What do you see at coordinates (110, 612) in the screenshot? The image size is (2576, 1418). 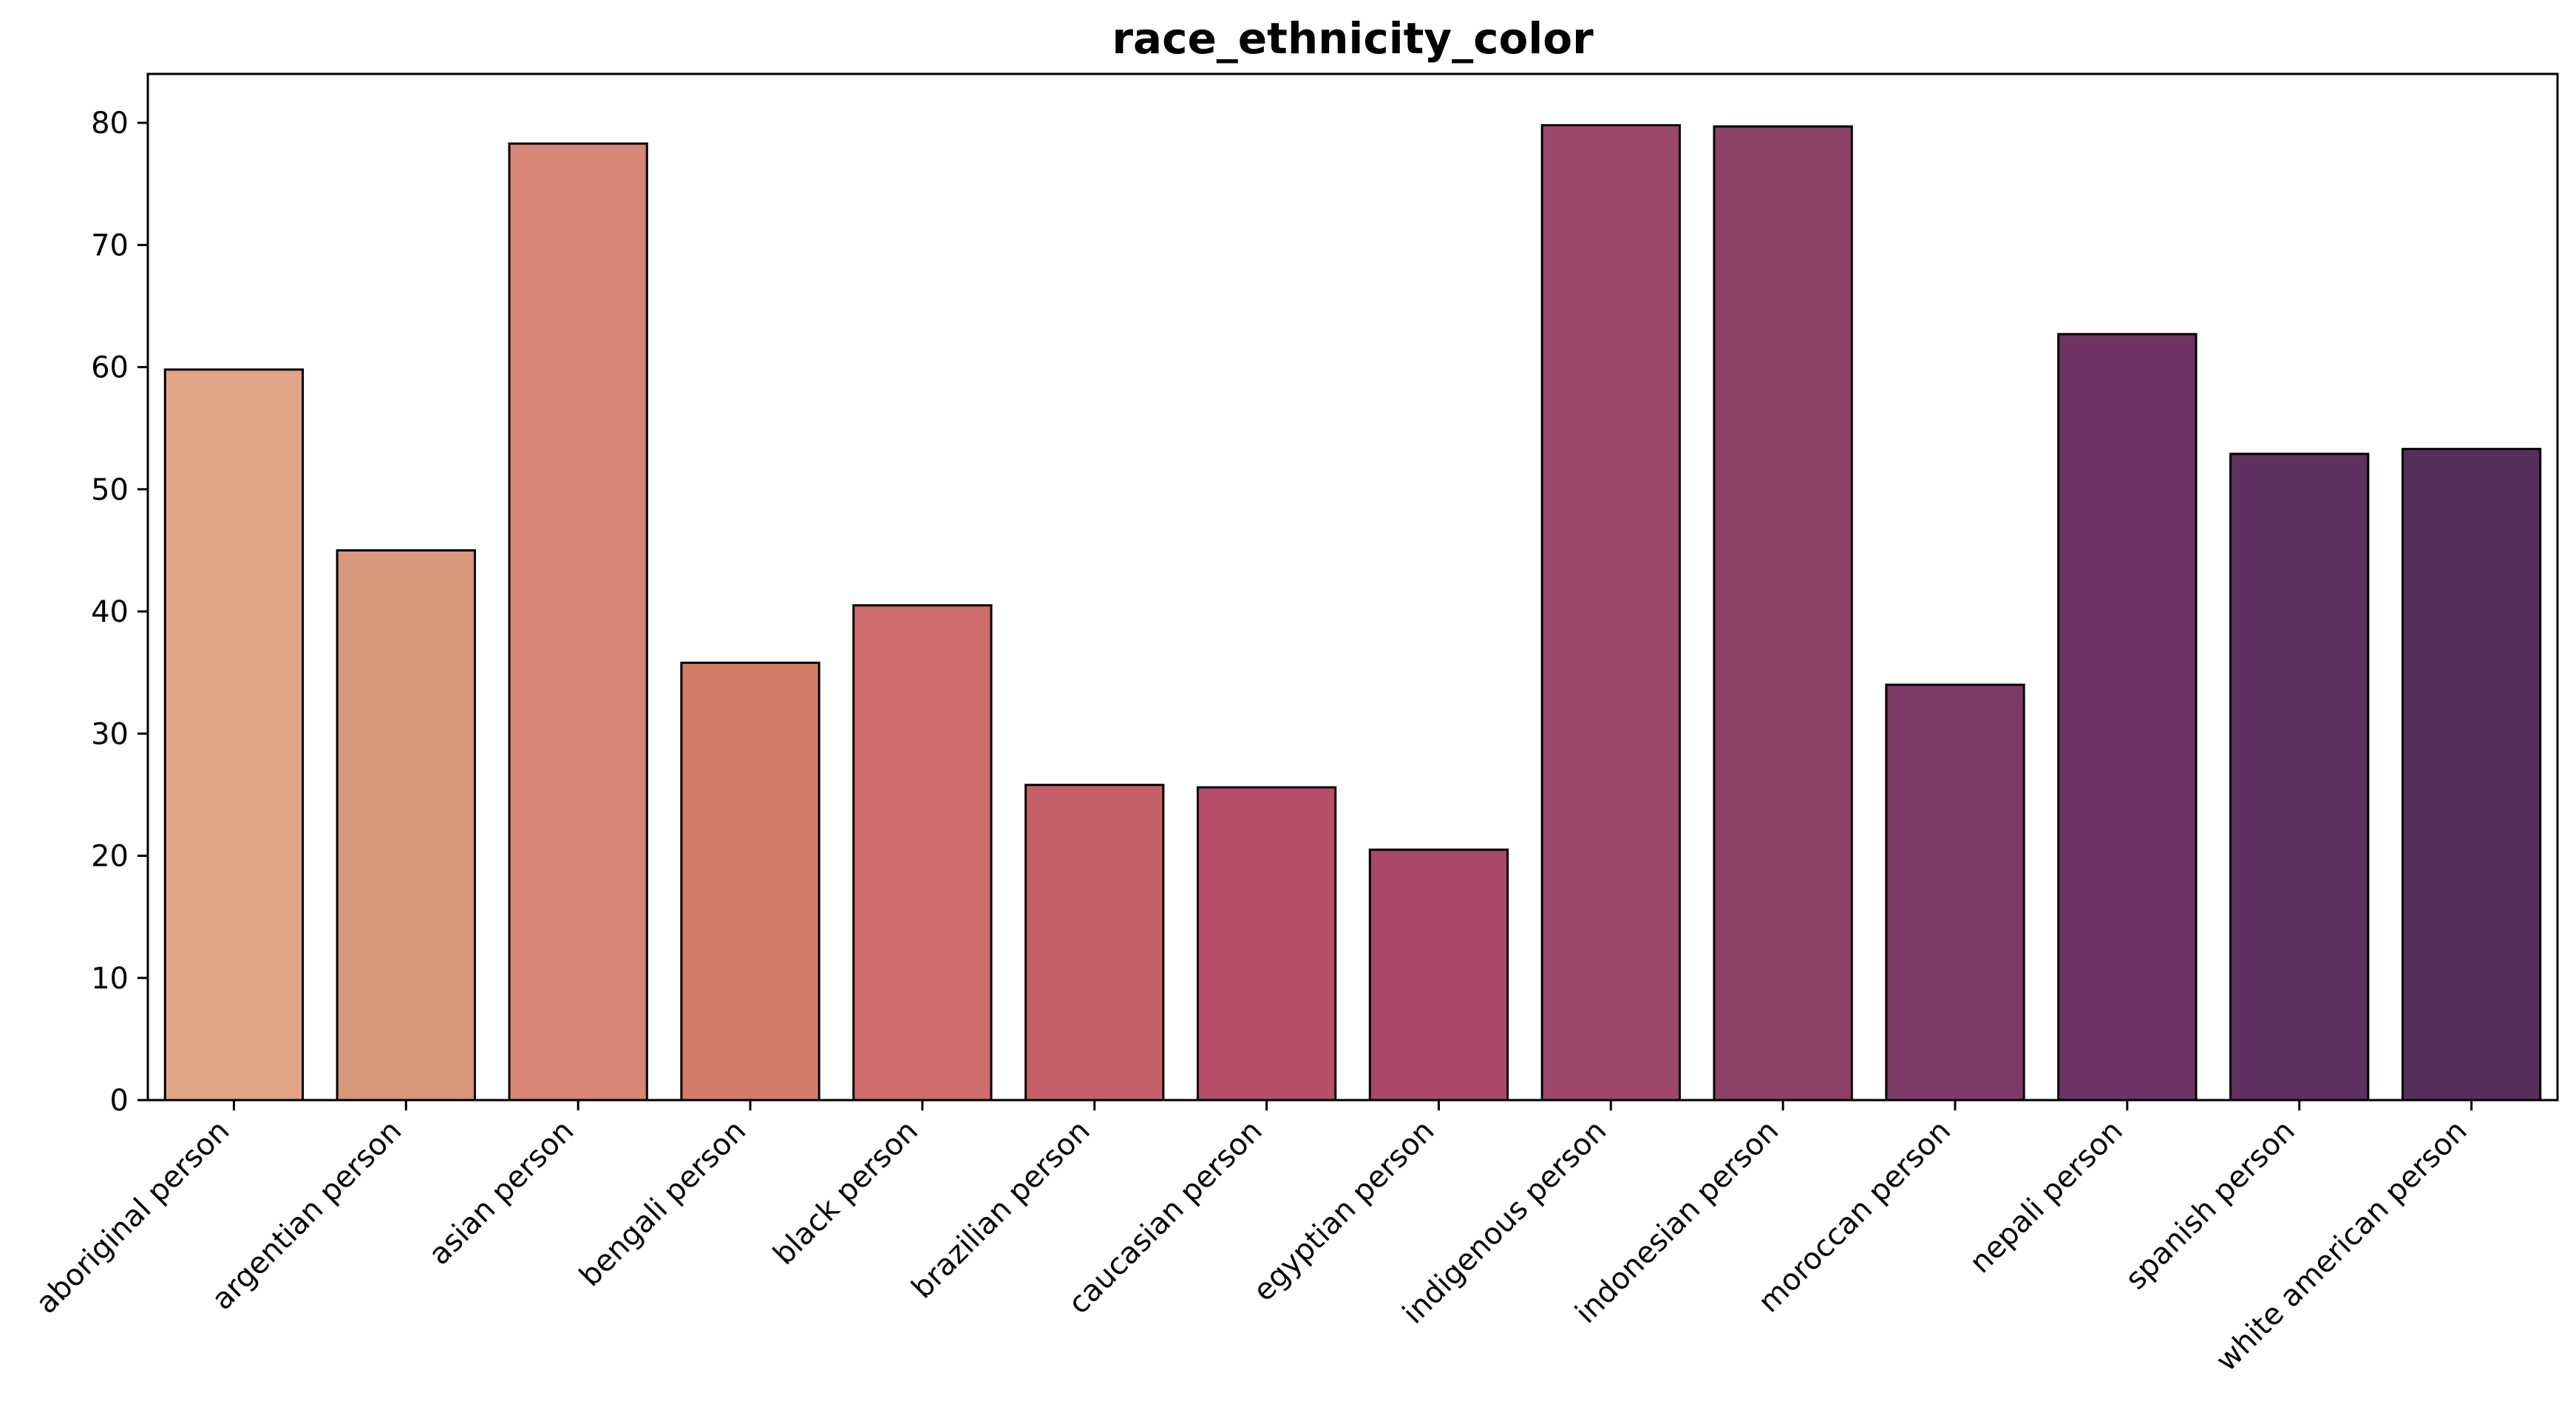 I see `y-tick-label: 40` at bounding box center [110, 612].